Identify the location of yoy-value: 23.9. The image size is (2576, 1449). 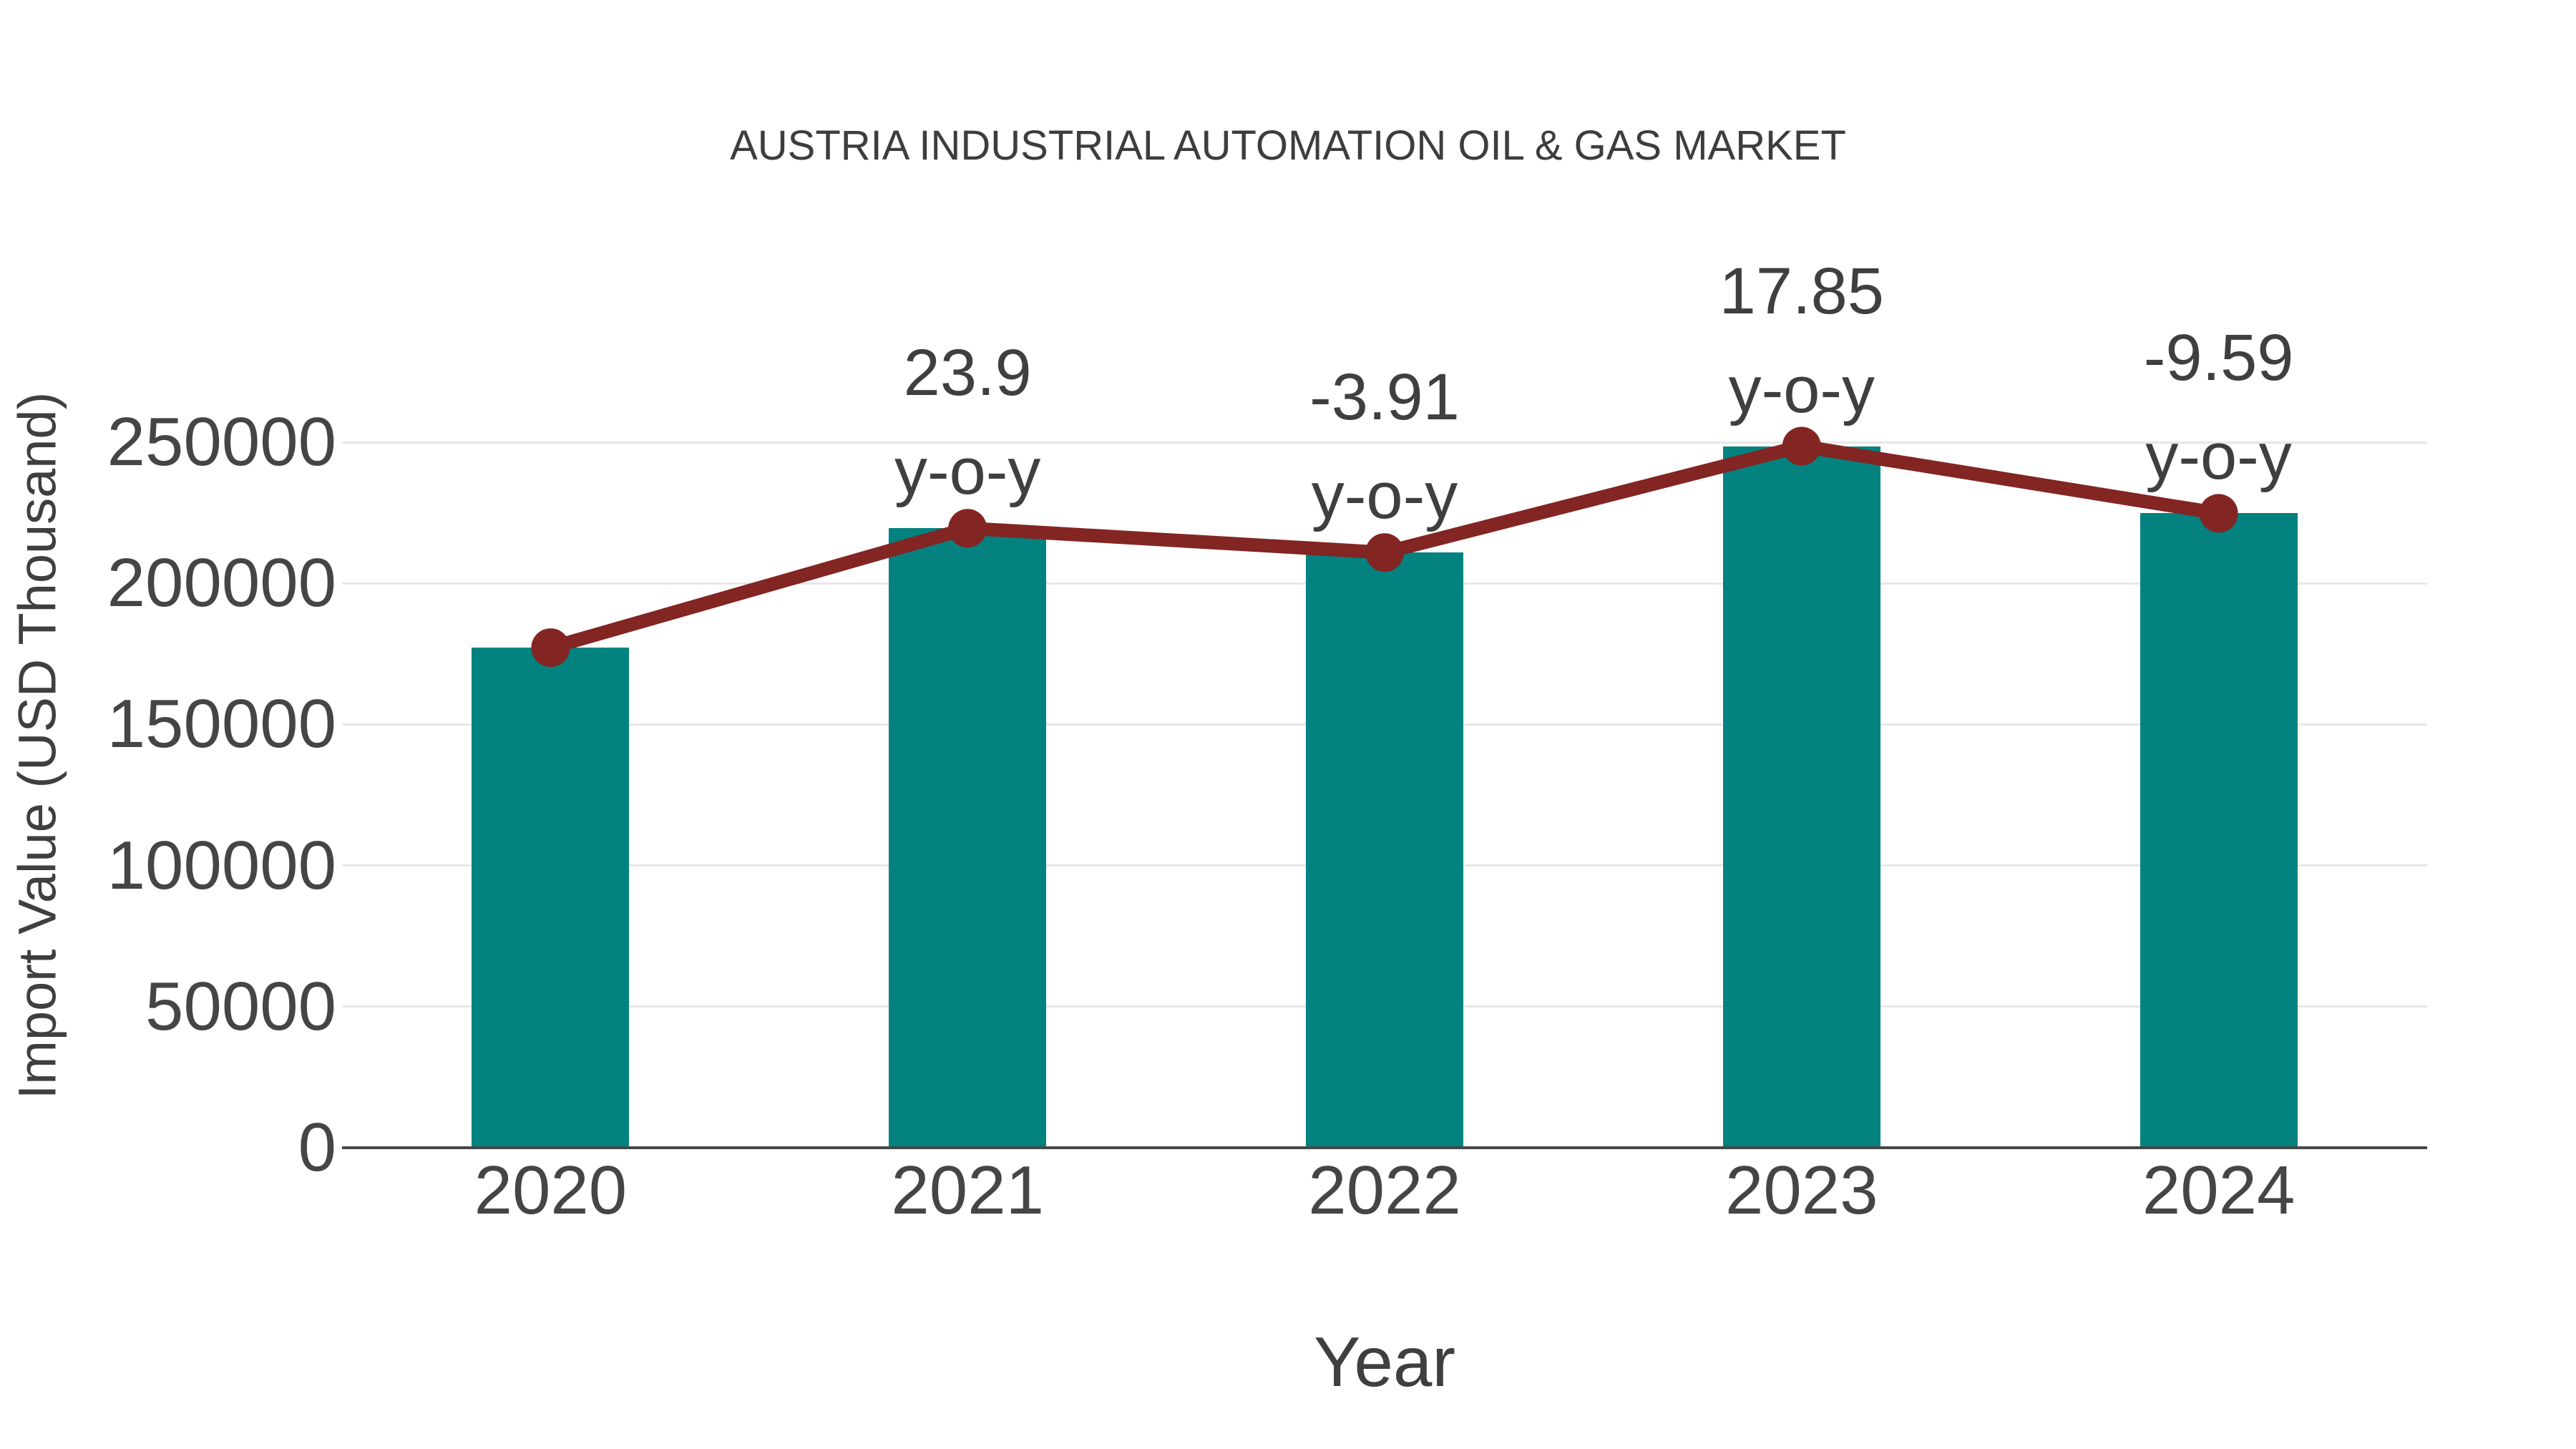
(967, 373).